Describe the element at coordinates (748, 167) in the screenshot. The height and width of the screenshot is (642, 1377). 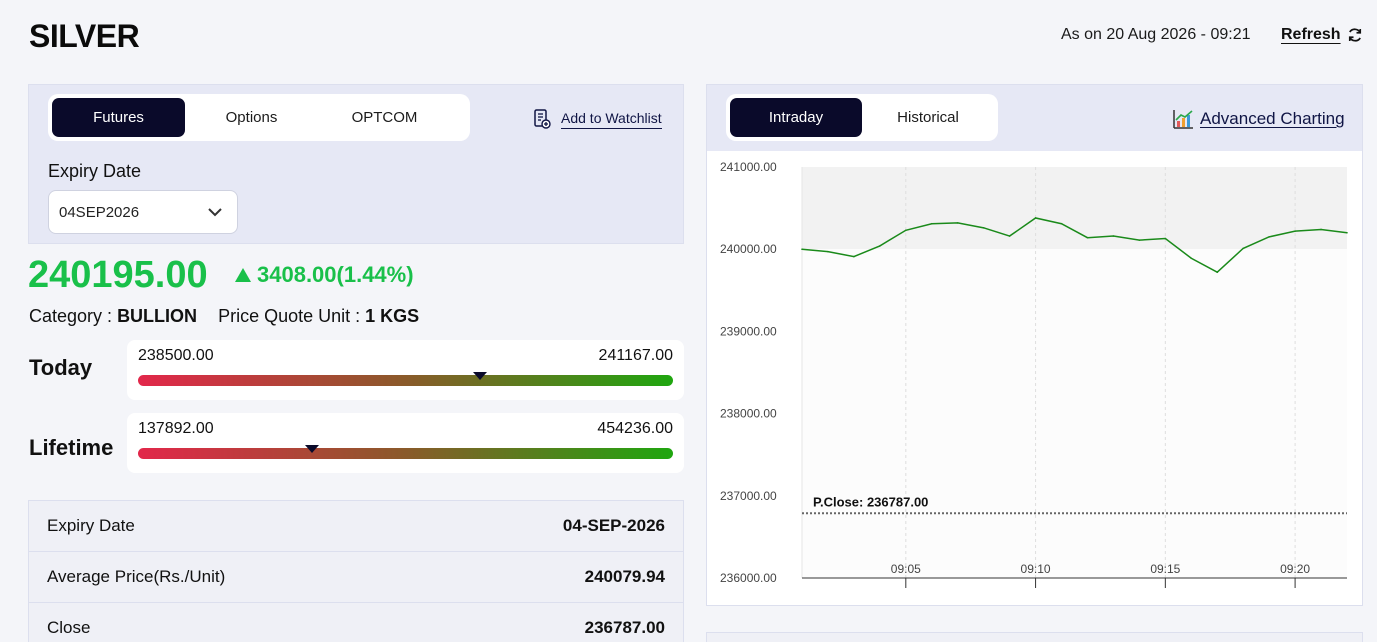
I see `y-tick-label: 241000.00` at that location.